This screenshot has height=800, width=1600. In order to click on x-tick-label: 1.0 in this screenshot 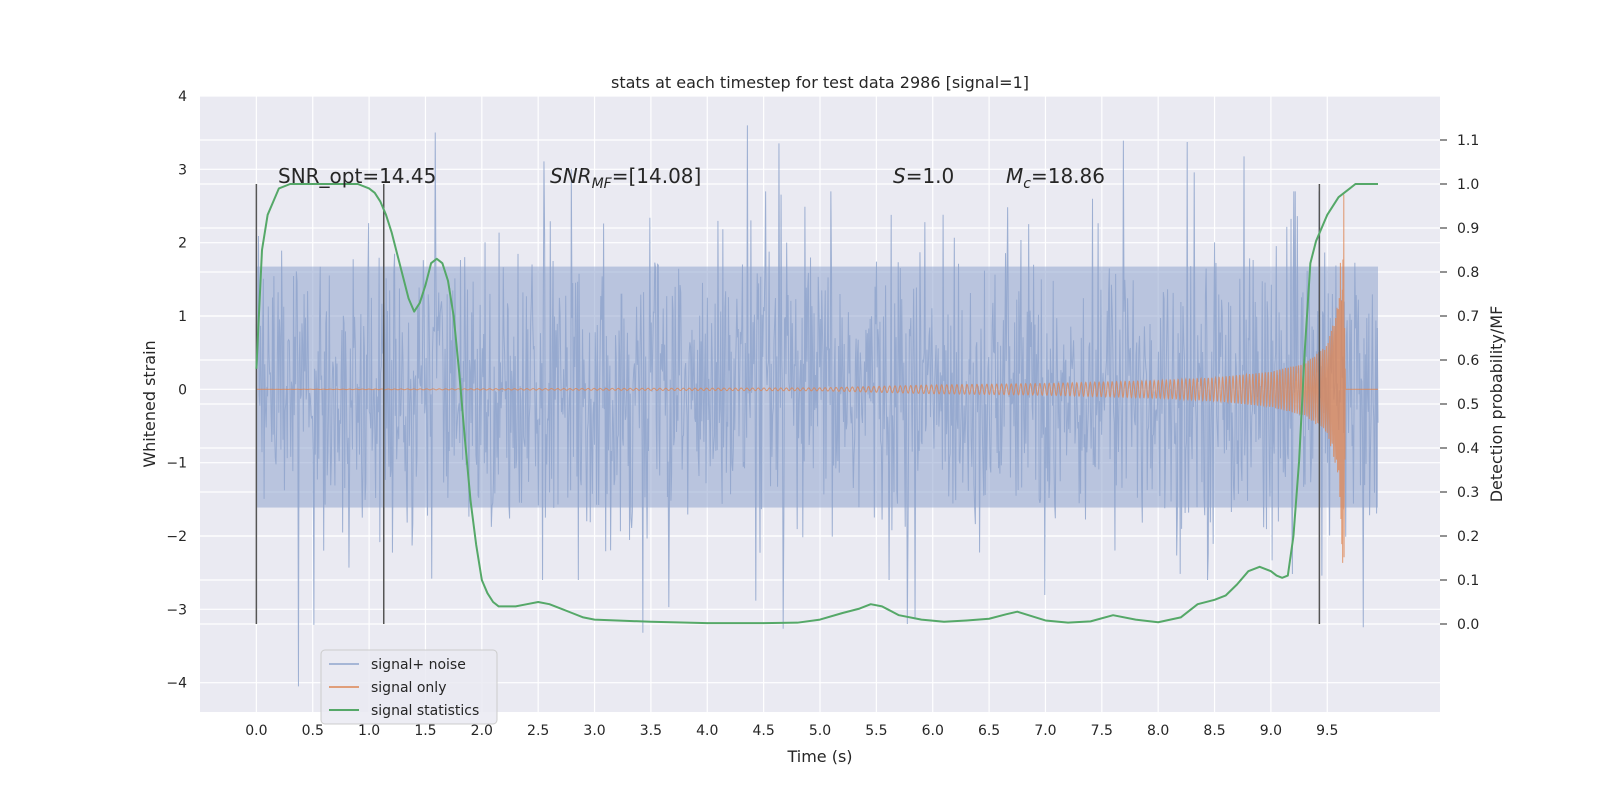, I will do `click(369, 731)`.